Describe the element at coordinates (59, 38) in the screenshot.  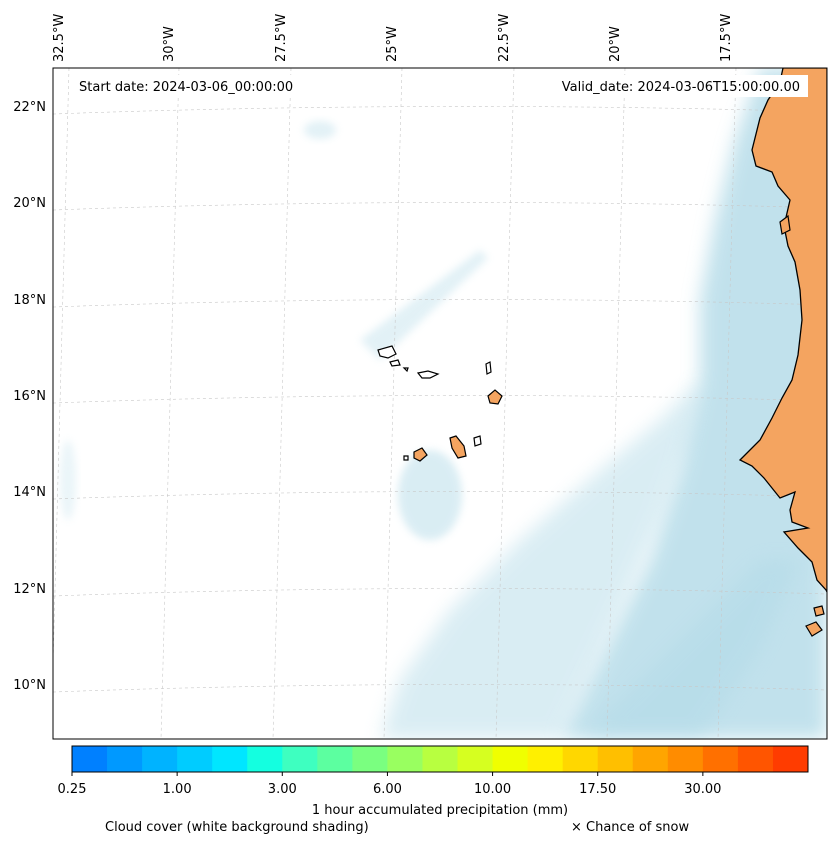
I see `longitude-tick-label: 32.5°W` at that location.